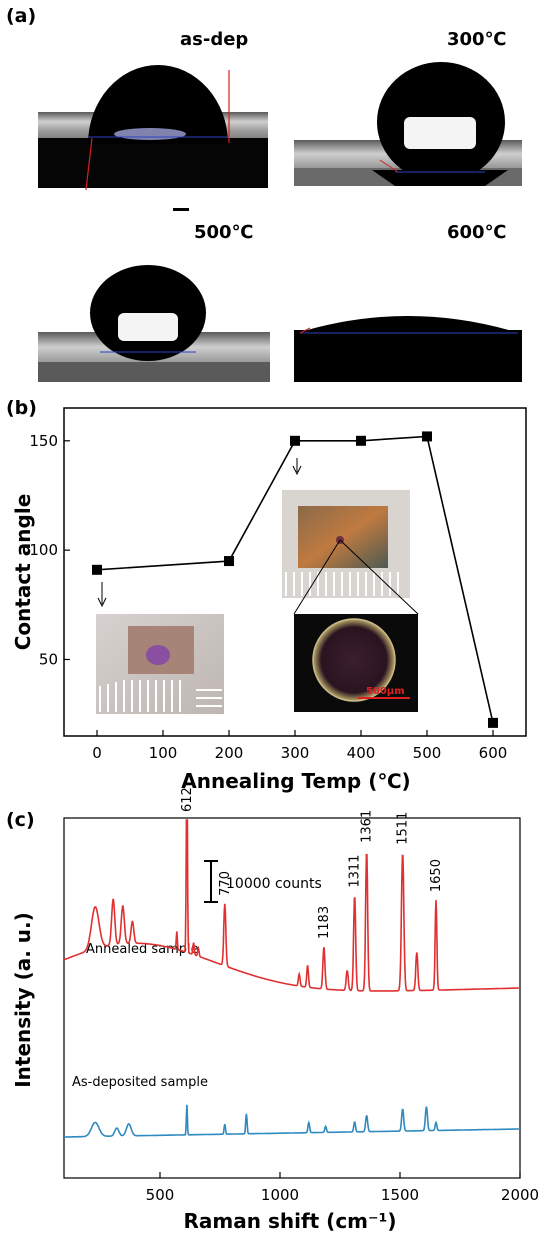 Image resolution: width=539 pixels, height=1234 pixels. Describe the element at coordinates (187, 799) in the screenshot. I see `peak-label-612: 612` at that location.